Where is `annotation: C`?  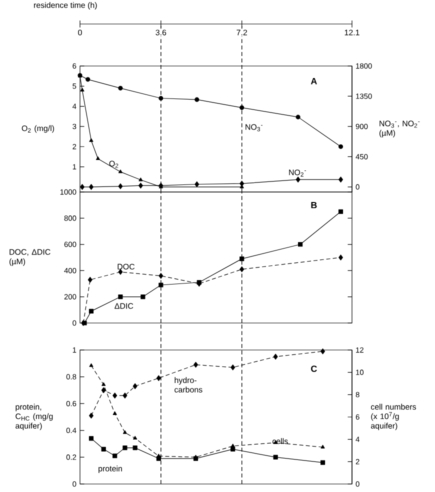
annotation: C is located at coordinates (314, 369).